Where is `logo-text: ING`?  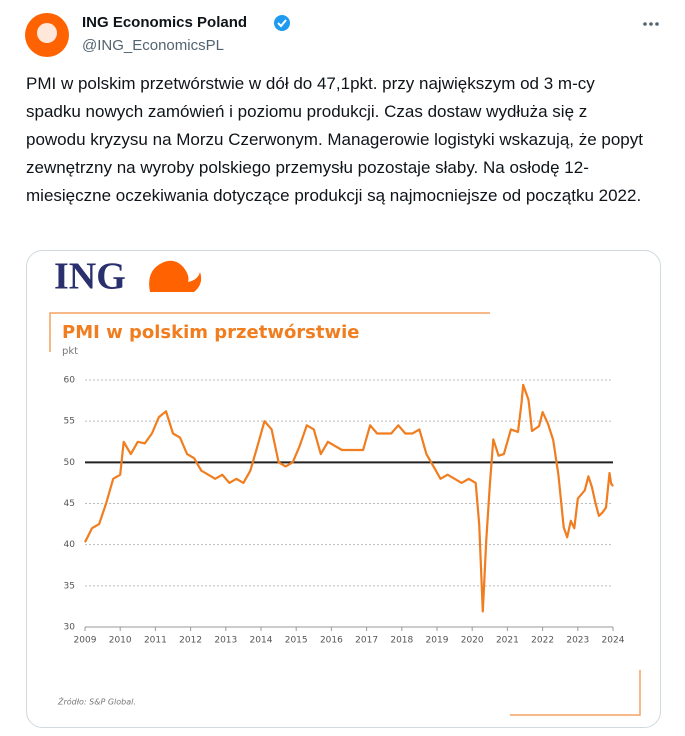 logo-text: ING is located at coordinates (90, 277).